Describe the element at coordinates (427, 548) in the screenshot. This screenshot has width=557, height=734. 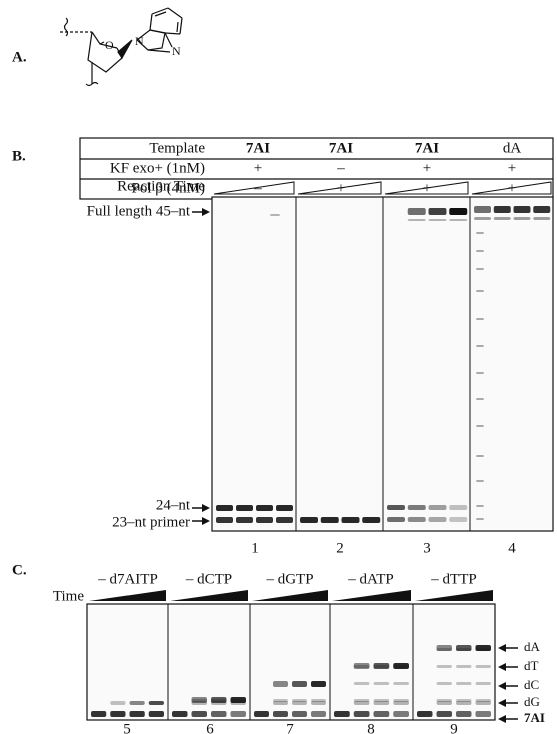
I see `lane-number: 3` at that location.